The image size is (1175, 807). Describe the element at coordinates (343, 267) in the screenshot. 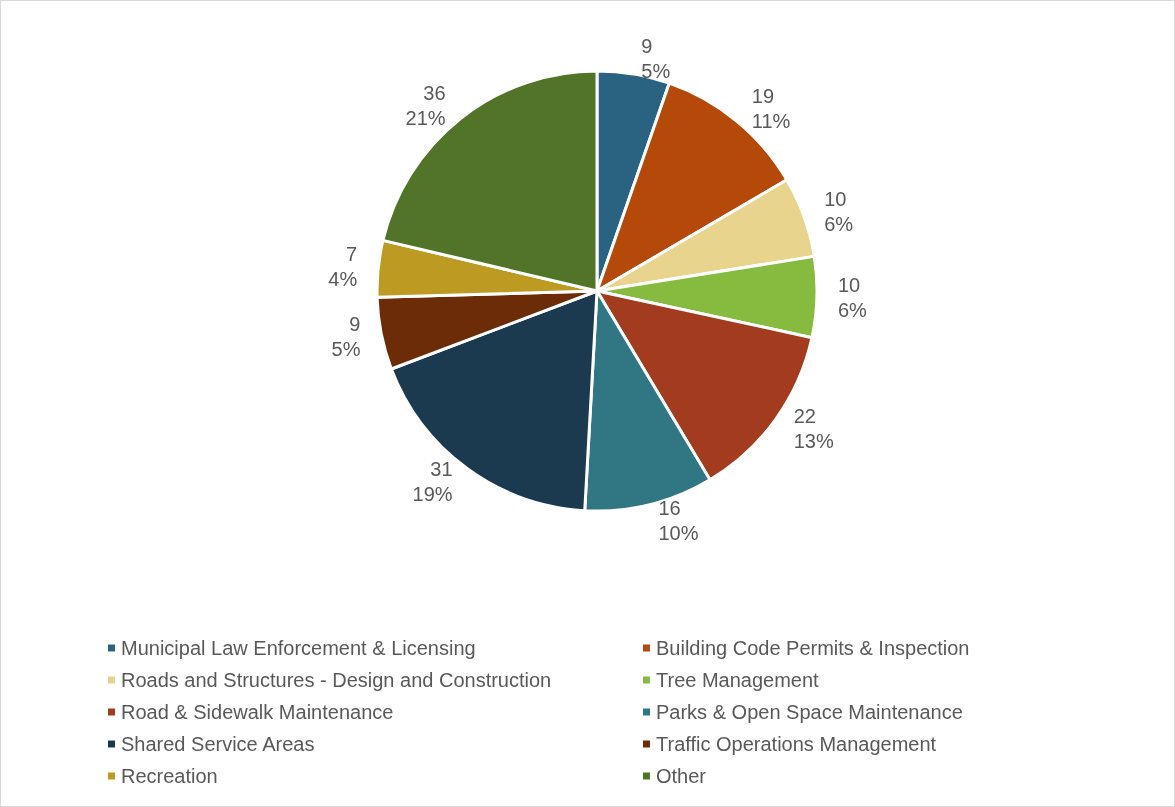

I see `data-label: 7 4%` at that location.